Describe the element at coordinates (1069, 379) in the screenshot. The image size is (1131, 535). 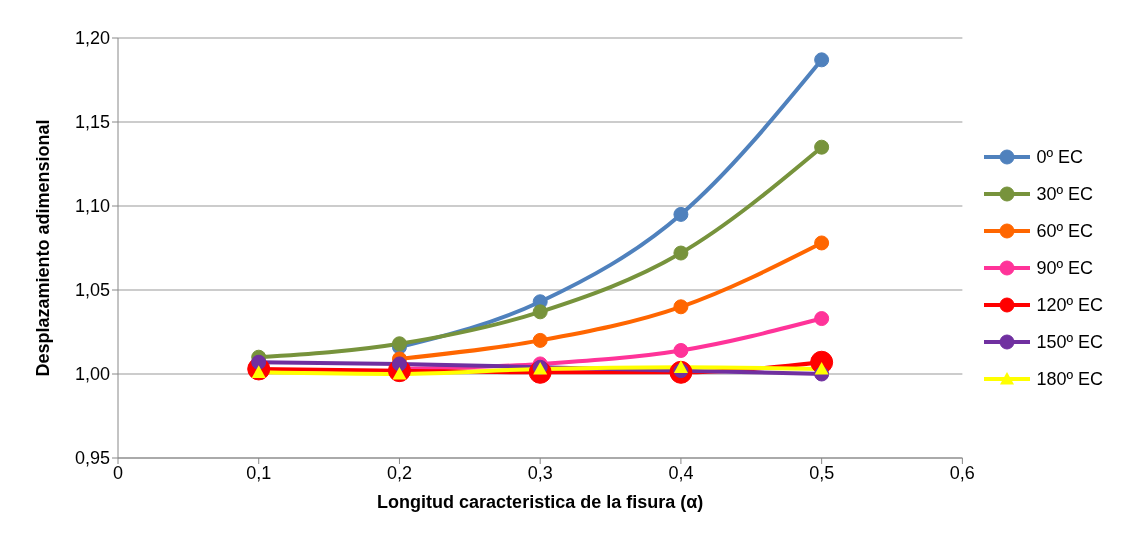
I see `legend-label: 180º EC` at that location.